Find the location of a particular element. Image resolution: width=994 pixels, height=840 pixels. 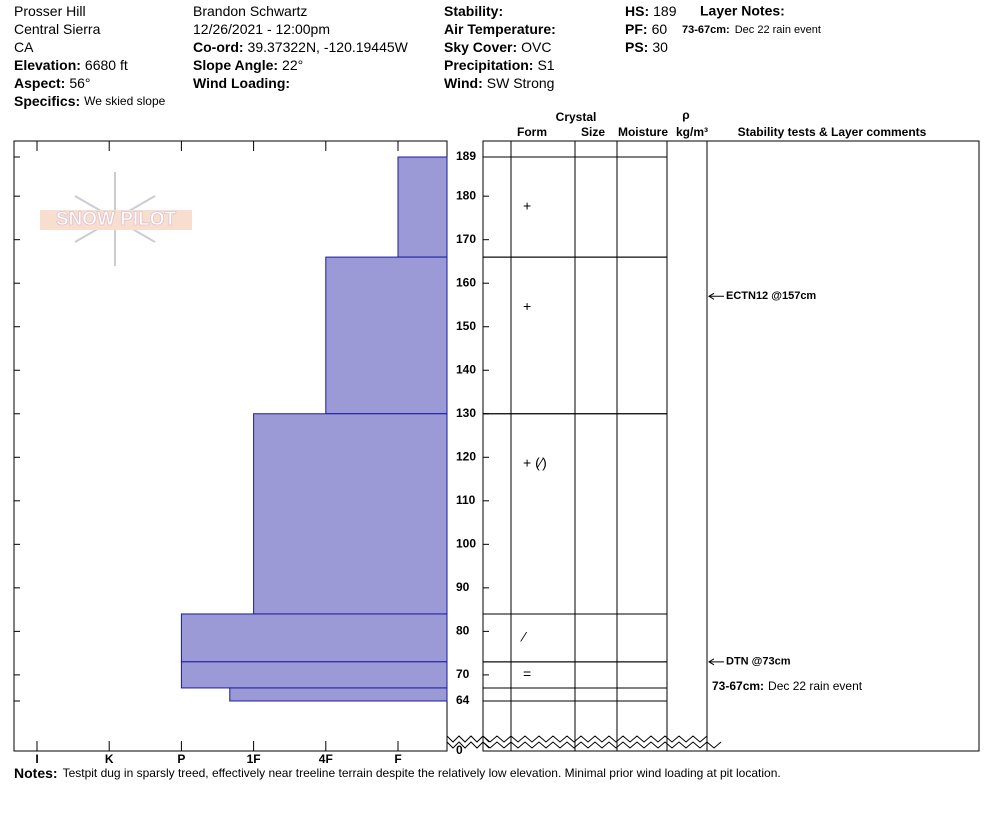

header-value: SW Strong is located at coordinates (521, 83).